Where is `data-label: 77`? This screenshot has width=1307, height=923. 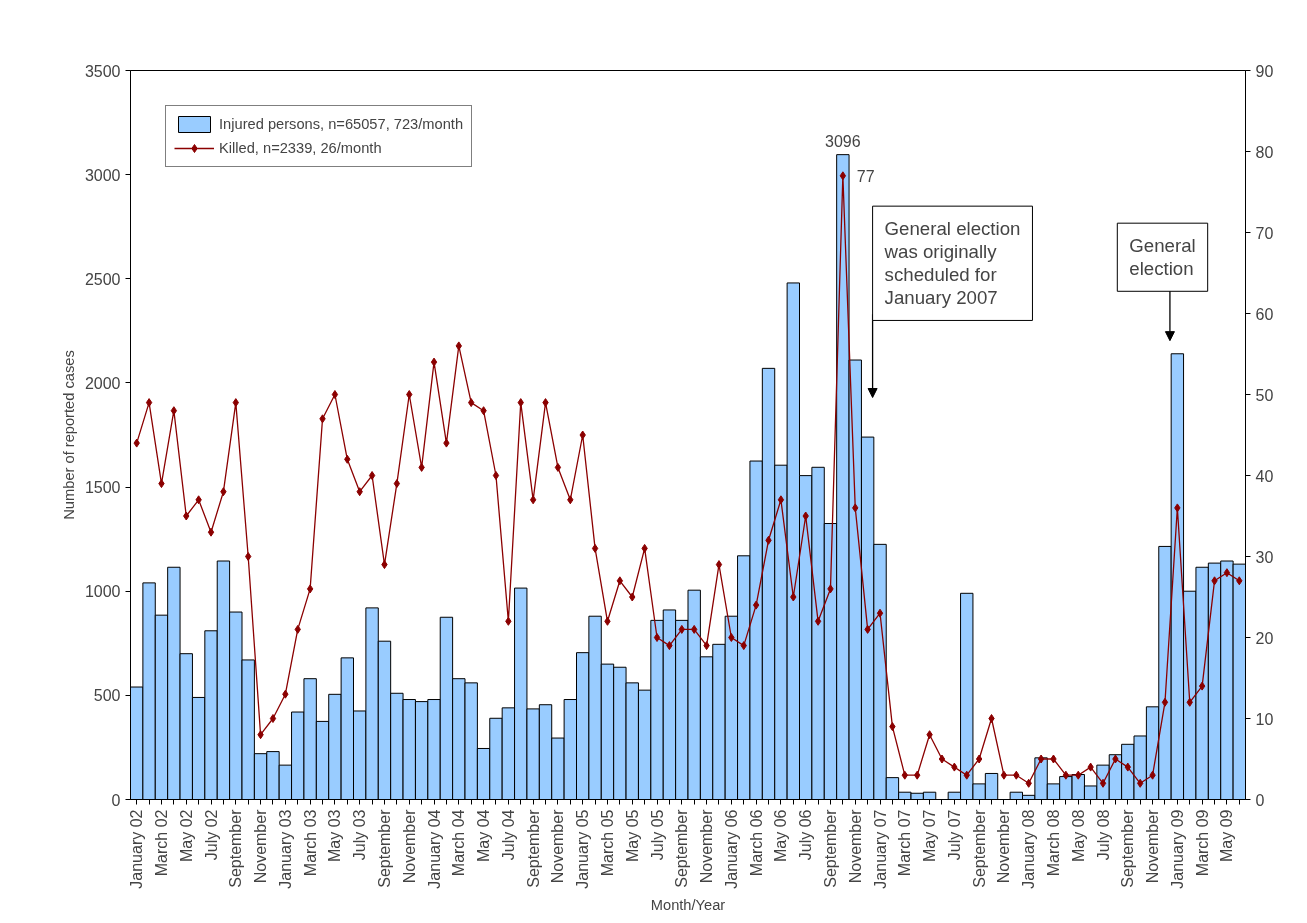
data-label: 77 is located at coordinates (865, 176).